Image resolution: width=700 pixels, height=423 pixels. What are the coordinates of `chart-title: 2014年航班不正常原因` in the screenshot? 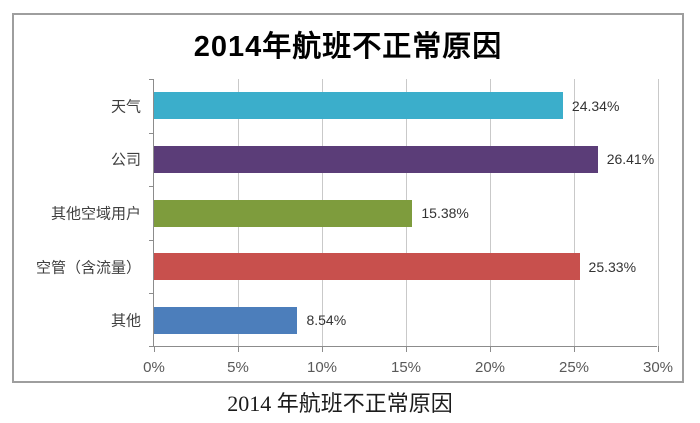 It's located at (348, 47).